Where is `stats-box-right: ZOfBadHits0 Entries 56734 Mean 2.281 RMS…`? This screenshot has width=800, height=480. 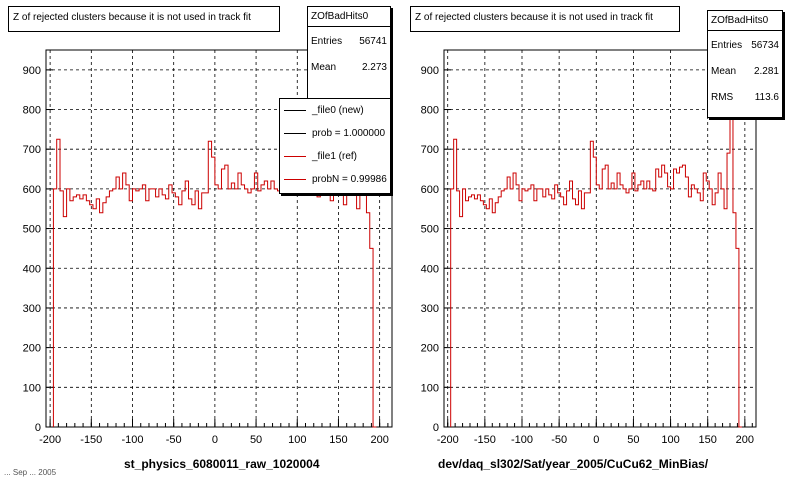 stats-box-right: ZOfBadHits0 Entries 56734 Mean 2.281 RMS… is located at coordinates (745, 64).